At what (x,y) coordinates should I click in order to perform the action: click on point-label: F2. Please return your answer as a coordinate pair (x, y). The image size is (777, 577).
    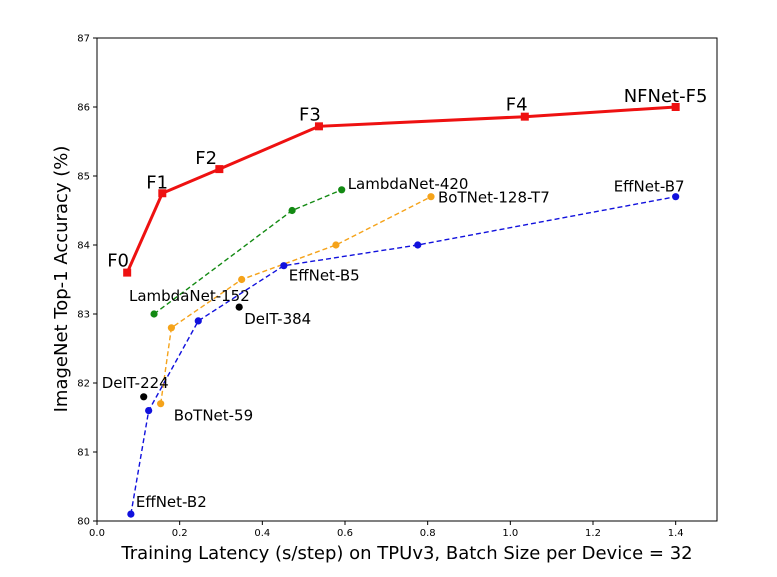
    Looking at the image, I should click on (206, 158).